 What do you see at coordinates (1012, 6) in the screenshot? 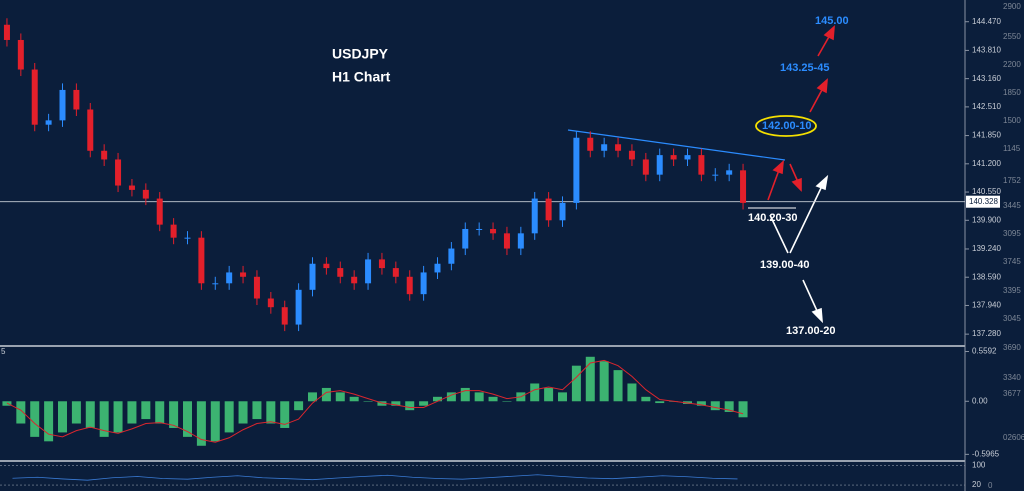
I see `overlay-label: 2900` at bounding box center [1012, 6].